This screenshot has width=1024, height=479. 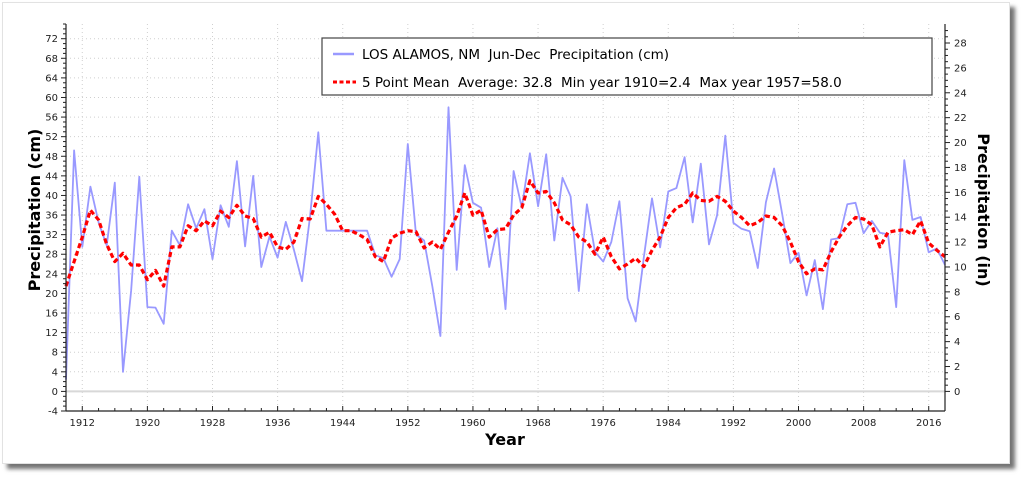 What do you see at coordinates (51, 39) in the screenshot?
I see `y-tick-label-left: 72` at bounding box center [51, 39].